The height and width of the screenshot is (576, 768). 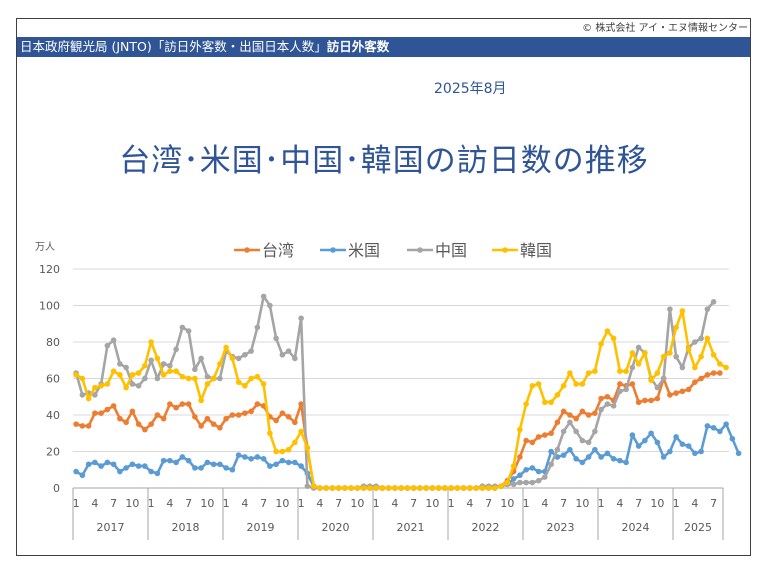 I want to click on y-axis-unit-label: 万人, so click(x=45, y=247).